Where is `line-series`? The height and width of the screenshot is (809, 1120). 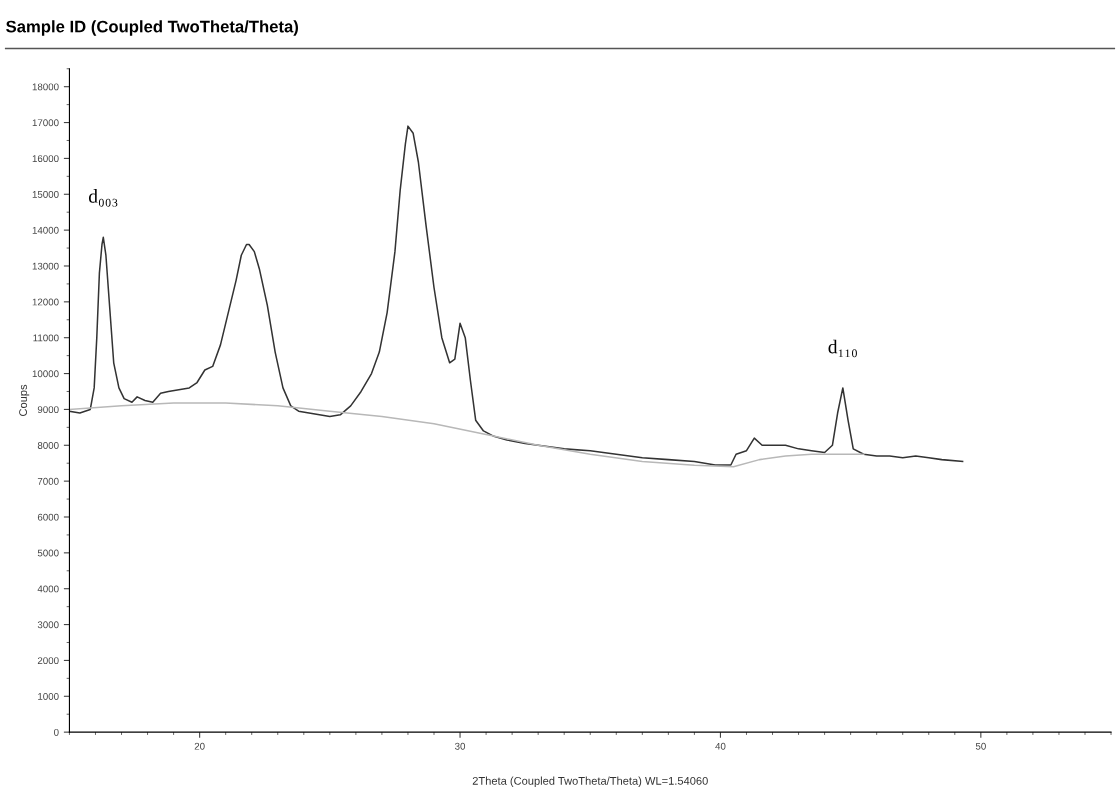
line-series is located at coordinates (467, 435).